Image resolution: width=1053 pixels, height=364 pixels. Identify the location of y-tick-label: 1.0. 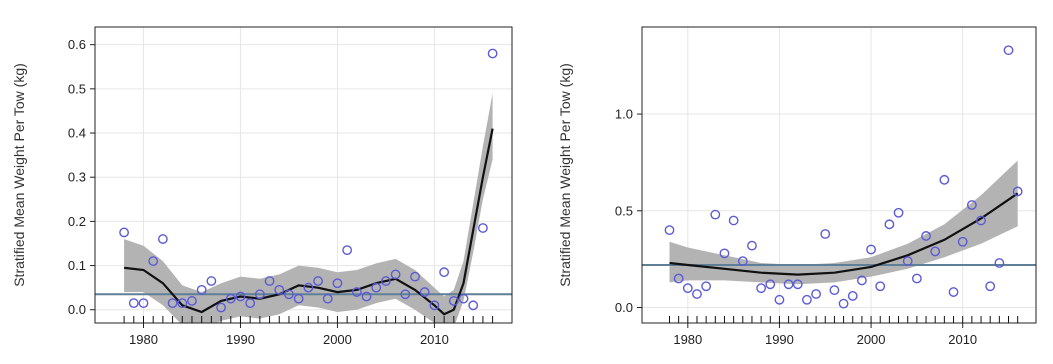
(624, 114).